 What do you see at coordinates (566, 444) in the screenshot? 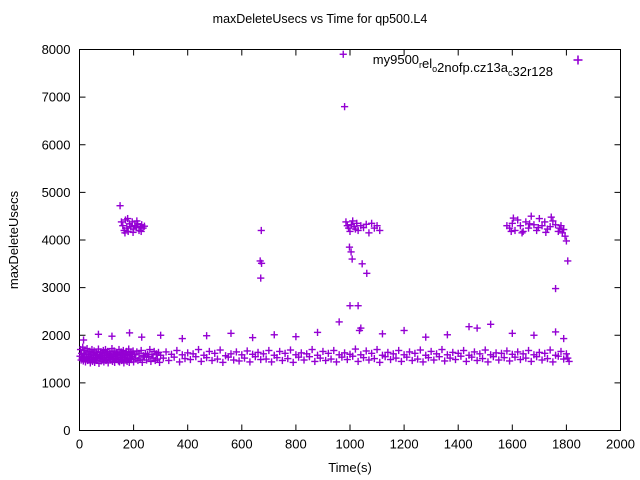
I see `x-tick-label: 1800` at bounding box center [566, 444].